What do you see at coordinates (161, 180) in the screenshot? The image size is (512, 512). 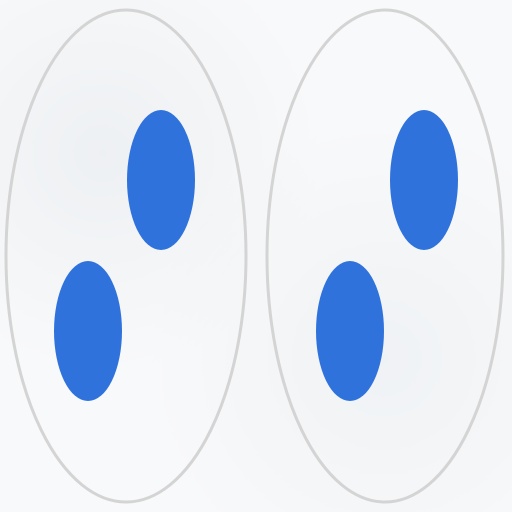 I see `left-cell-dot-upper` at bounding box center [161, 180].